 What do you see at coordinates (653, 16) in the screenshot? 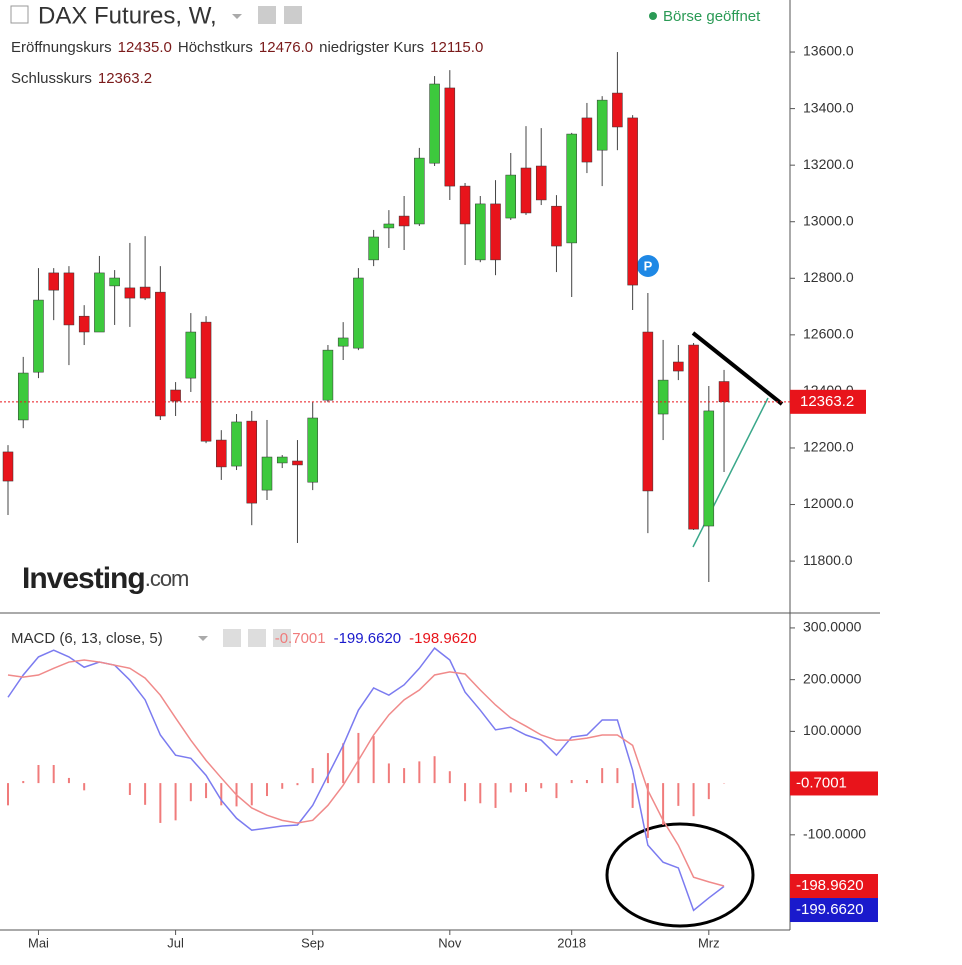
I see `status-dot` at bounding box center [653, 16].